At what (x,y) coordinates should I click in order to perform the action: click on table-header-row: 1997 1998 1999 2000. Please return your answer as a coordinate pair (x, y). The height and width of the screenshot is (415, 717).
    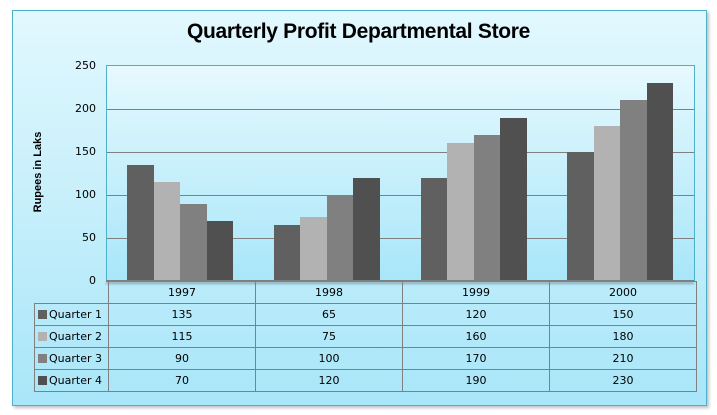
    Looking at the image, I should click on (365, 292).